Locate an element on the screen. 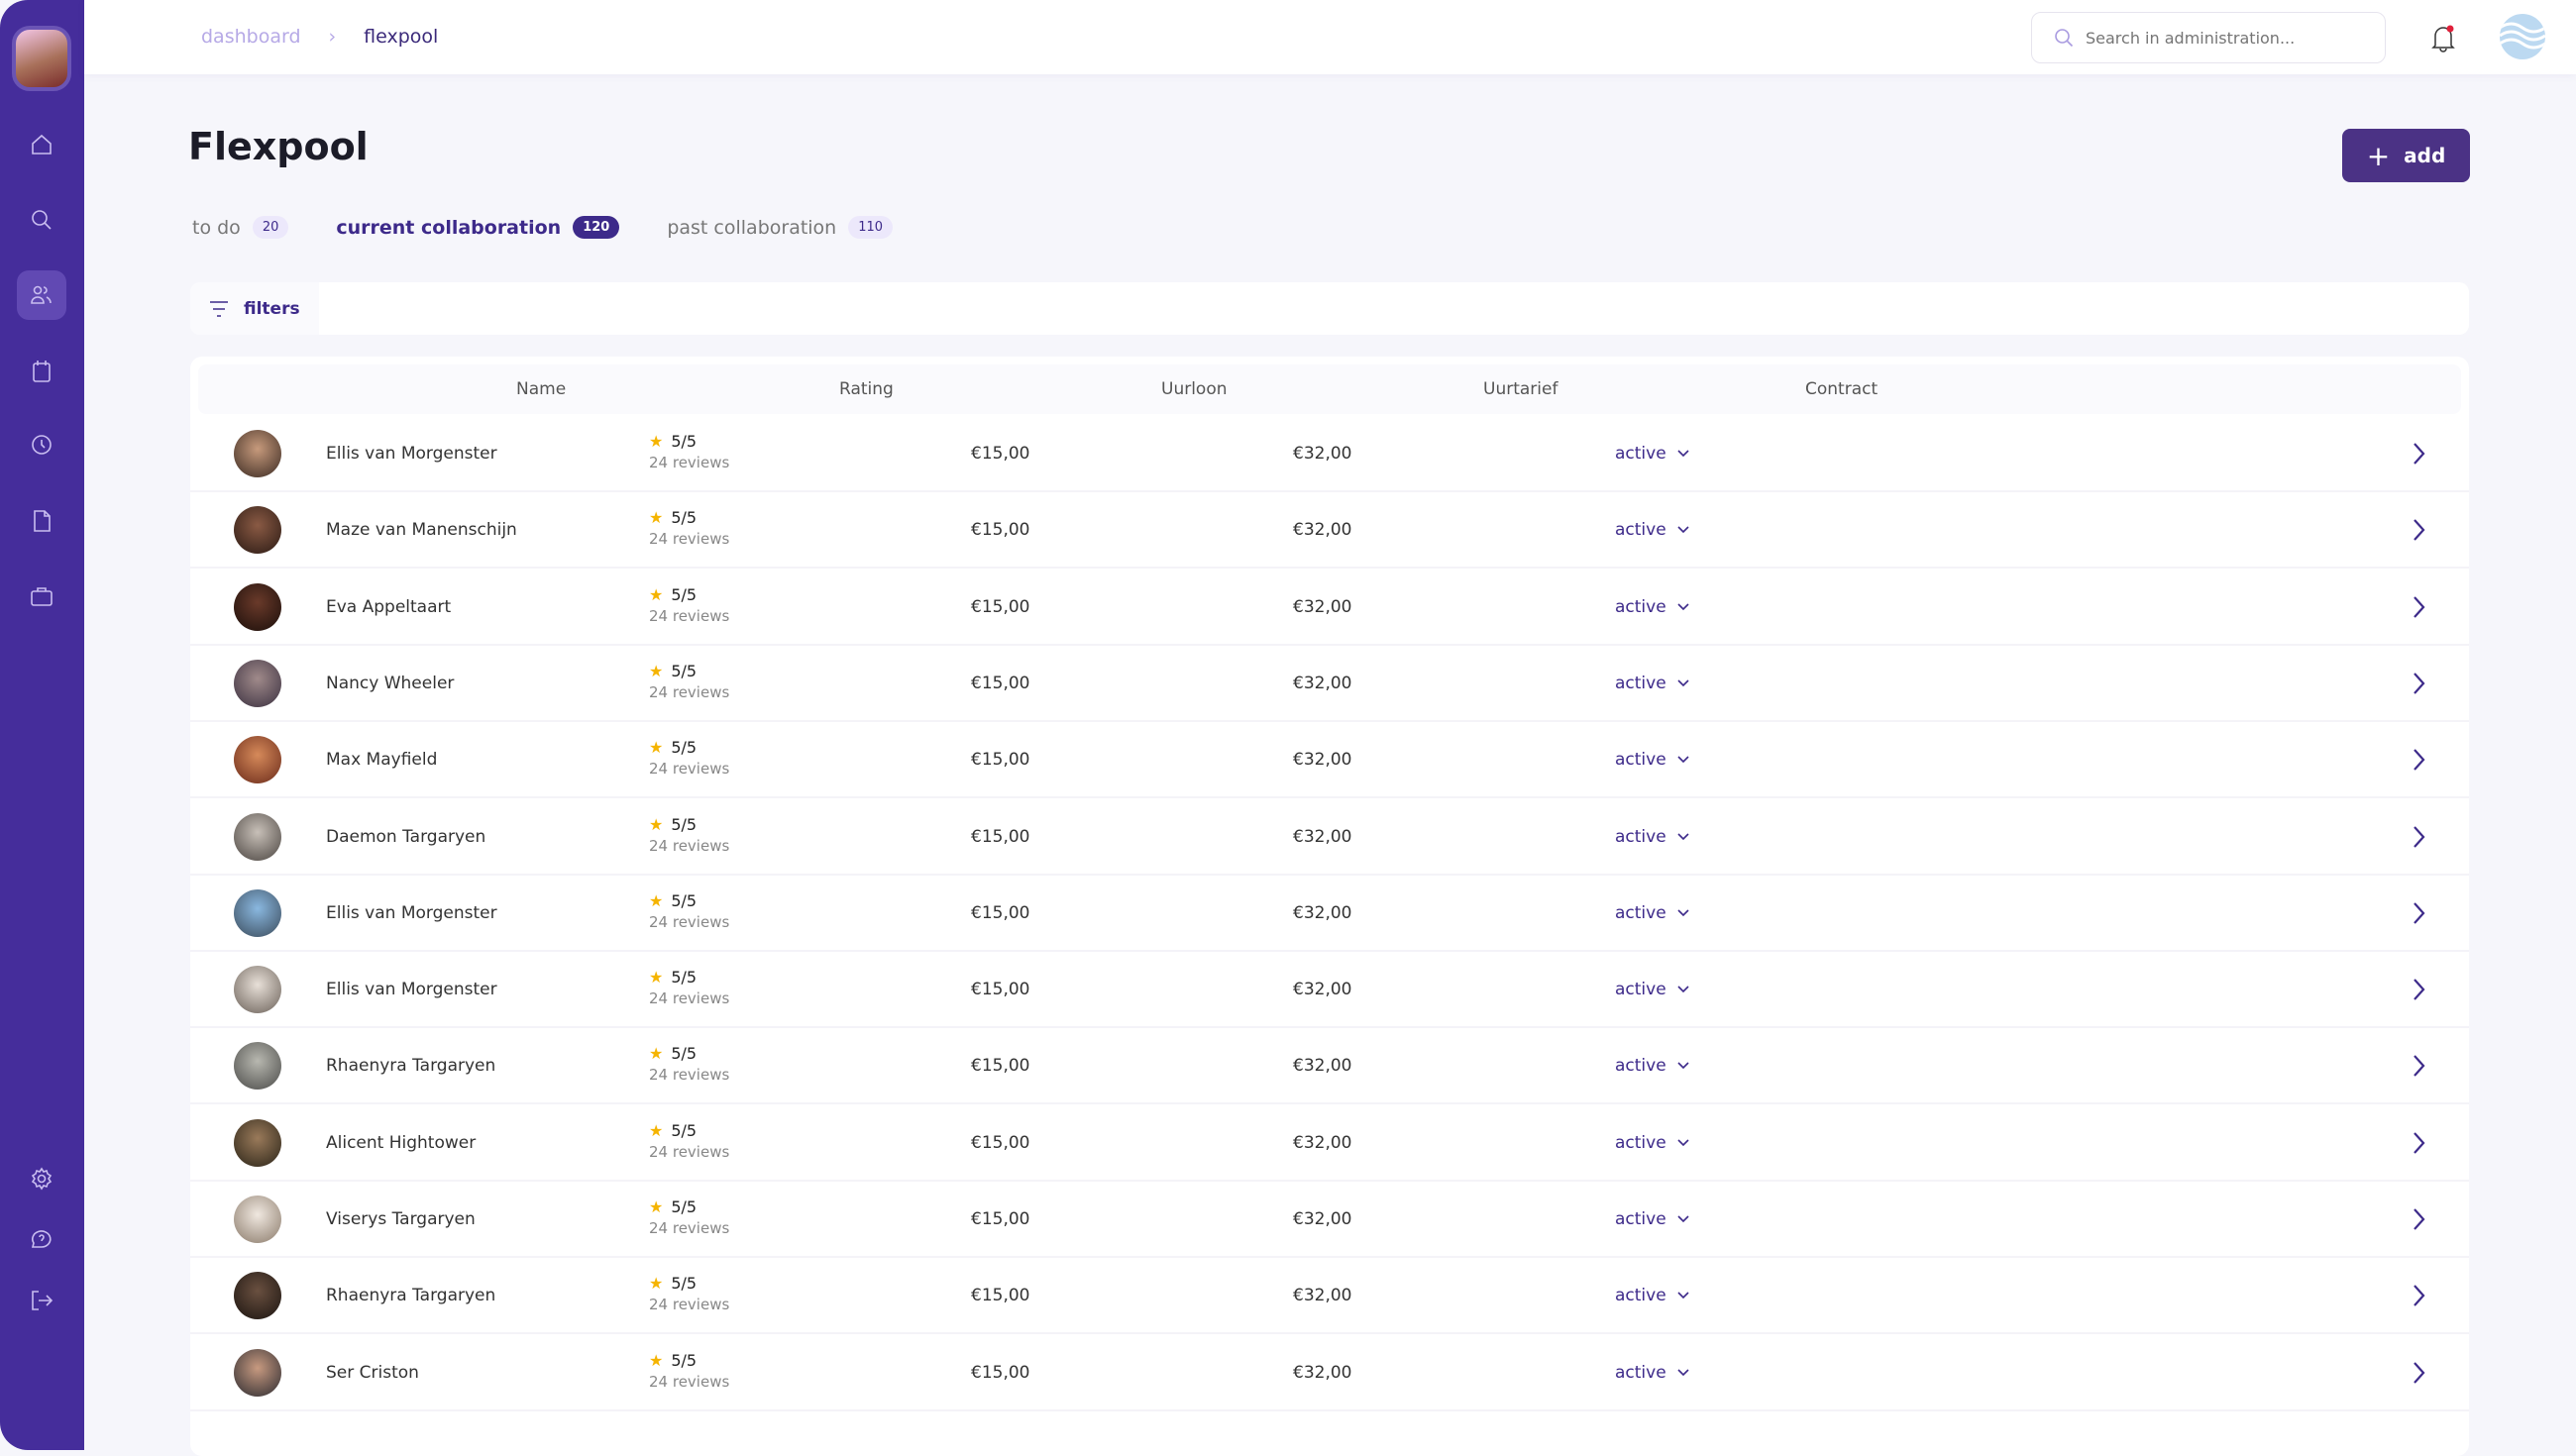 This screenshot has height=1456, width=2576. tab-to-do: to do 20 is located at coordinates (240, 227).